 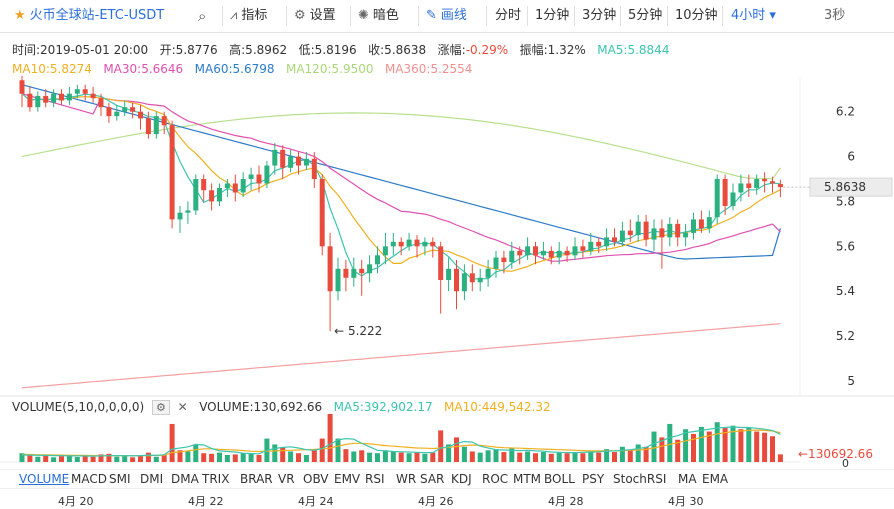 What do you see at coordinates (286, 479) in the screenshot?
I see `indicator-tab-vr: VR` at bounding box center [286, 479].